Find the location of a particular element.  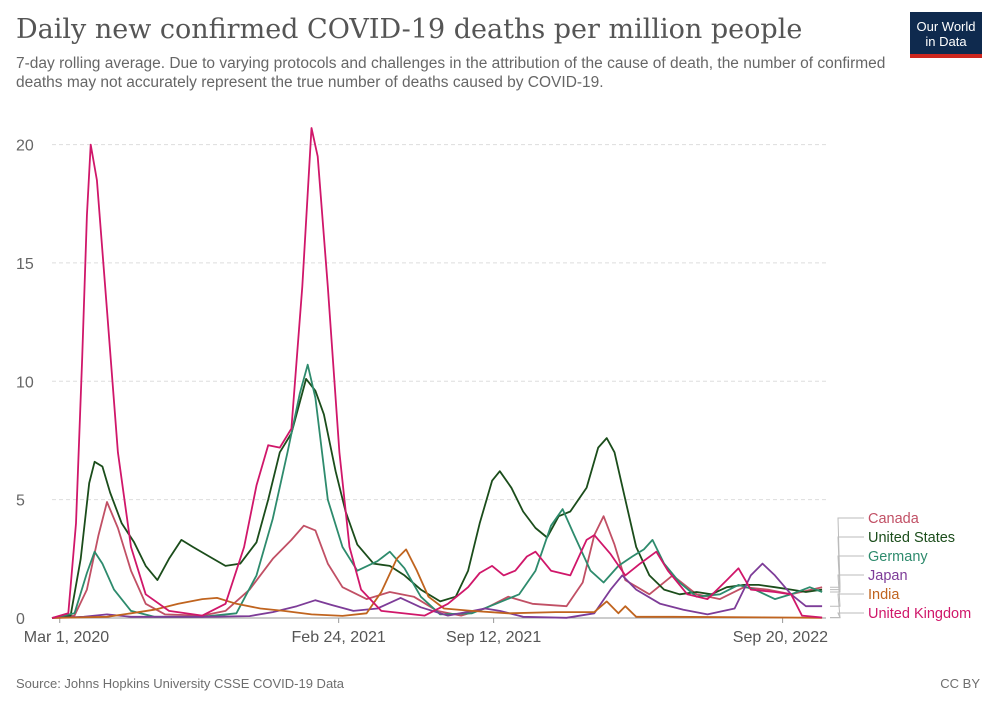

legend-label-united-kingdom: United Kingdom is located at coordinates (919, 614).